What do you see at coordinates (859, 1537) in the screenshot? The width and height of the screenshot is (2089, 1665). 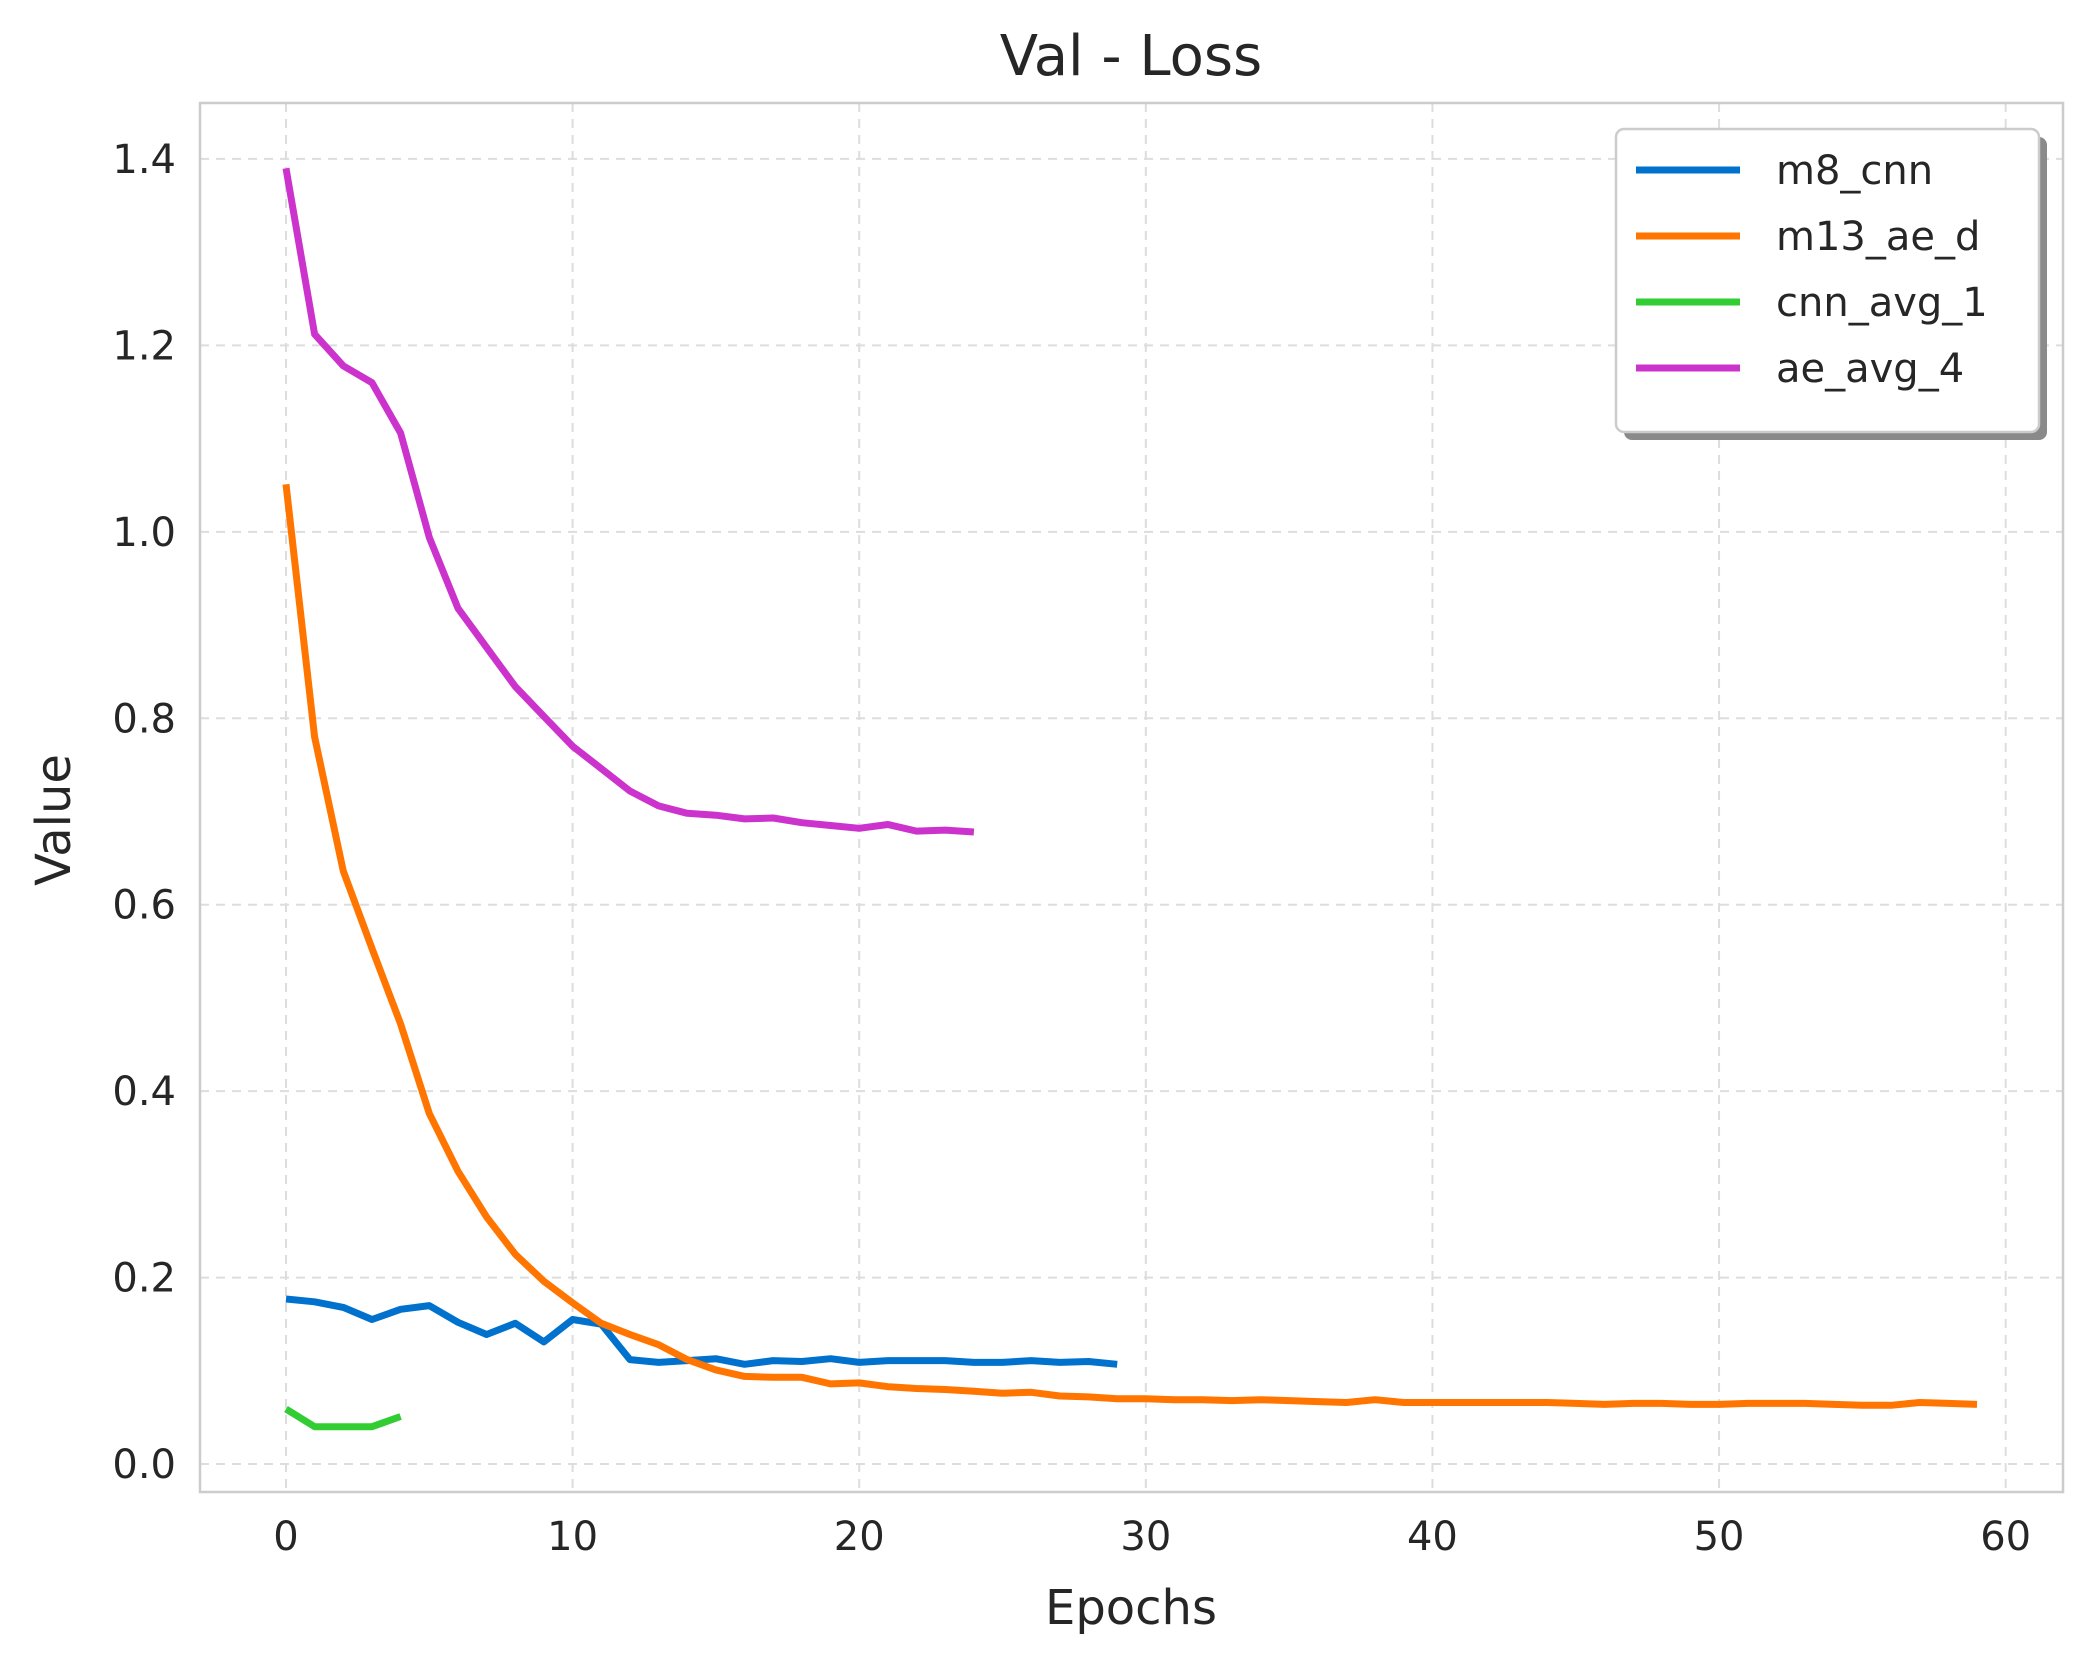 I see `x-tick-label: 20` at bounding box center [859, 1537].